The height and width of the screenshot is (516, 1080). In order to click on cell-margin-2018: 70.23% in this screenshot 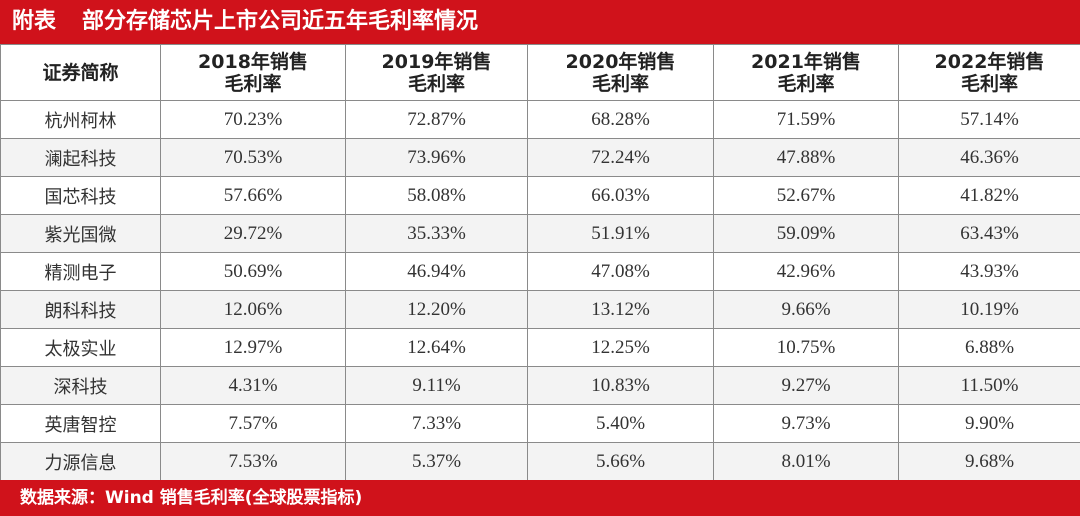, I will do `click(253, 119)`.